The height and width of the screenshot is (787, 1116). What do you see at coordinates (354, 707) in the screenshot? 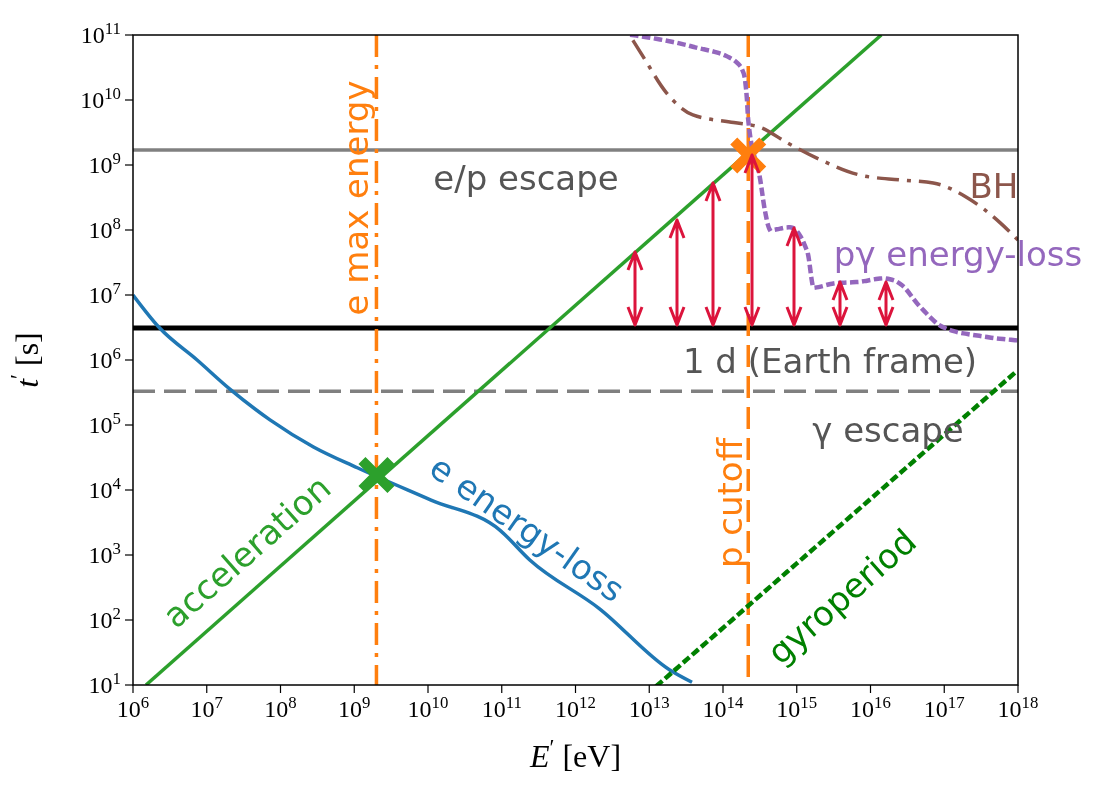
I see `x-tick-label: 10$^{9}$` at bounding box center [354, 707].